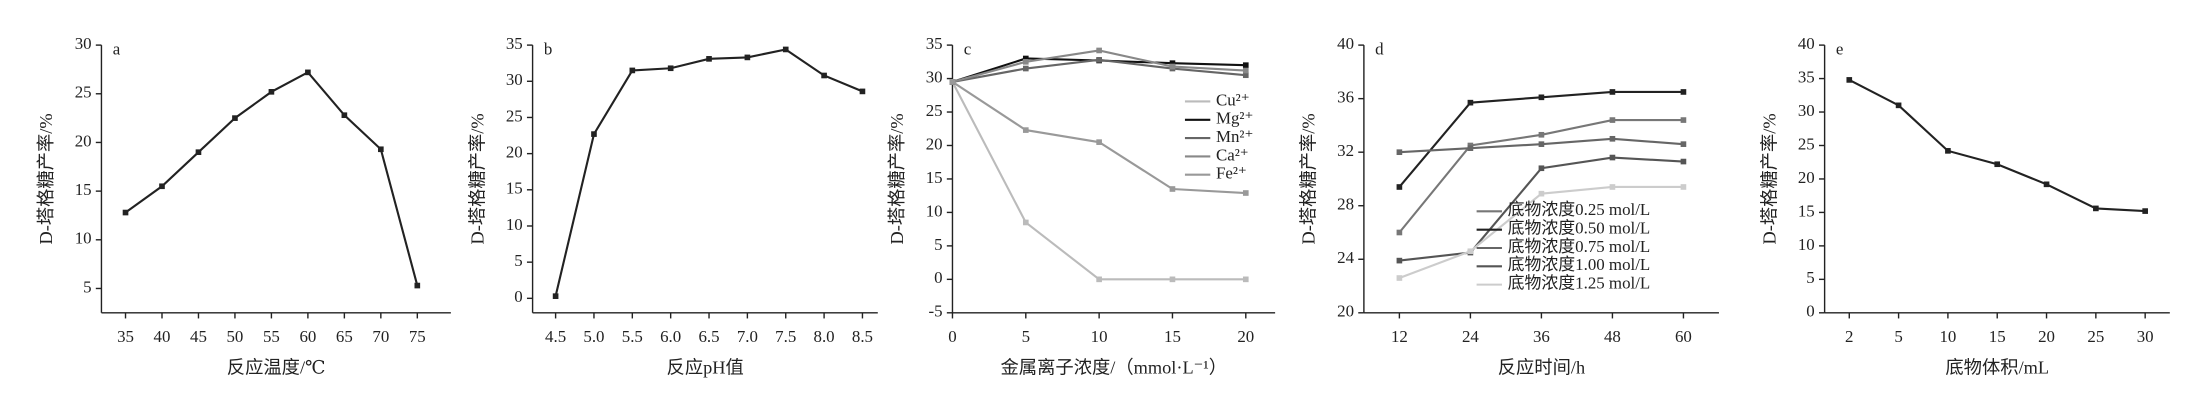 Image resolution: width=2198 pixels, height=403 pixels. Describe the element at coordinates (1114, 367) in the screenshot. I see `x-axis-label: 金属离子浓度/（mmol·L⁻¹）` at that location.